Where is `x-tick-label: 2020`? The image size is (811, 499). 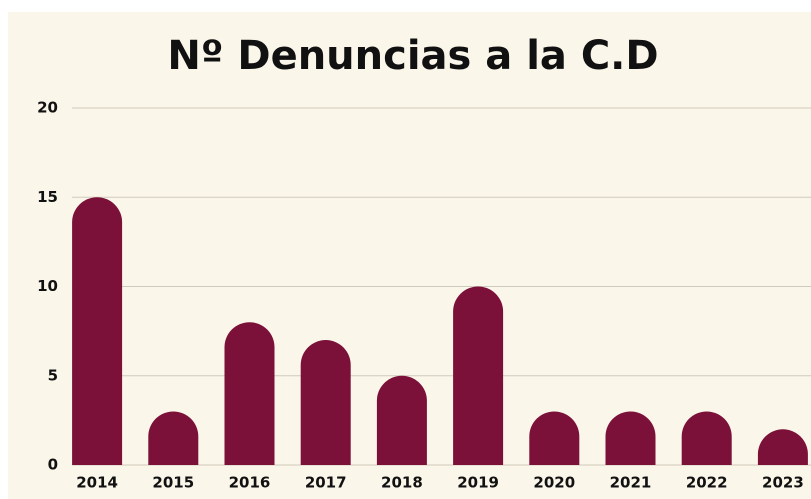
x-tick-label: 2020 is located at coordinates (554, 483).